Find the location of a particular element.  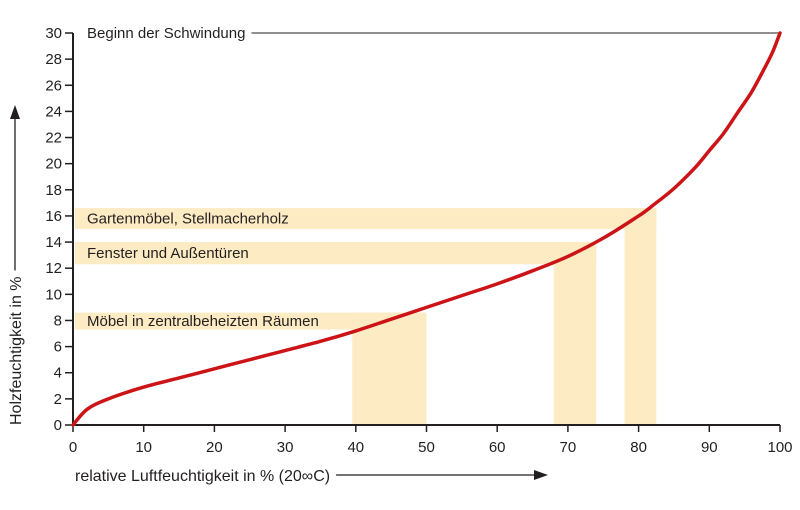

x-axis-title: relative Luftfeuchtigkeit in % (20∞C) is located at coordinates (202, 476).